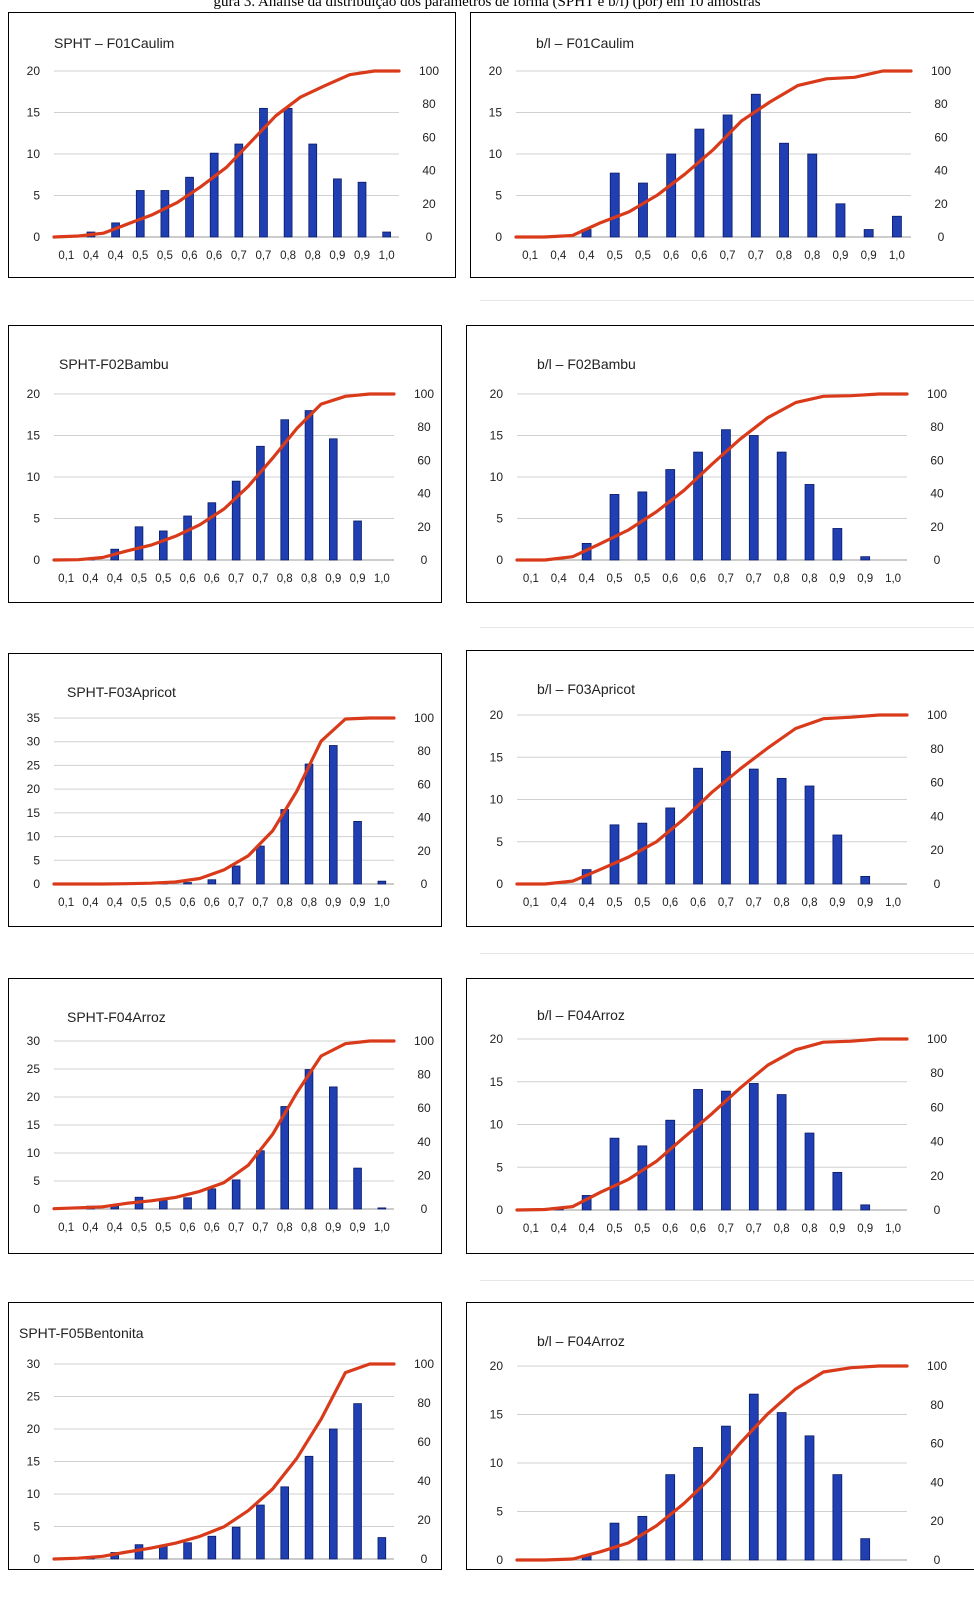  What do you see at coordinates (34, 1397) in the screenshot?
I see `y-tick-label: 25` at bounding box center [34, 1397].